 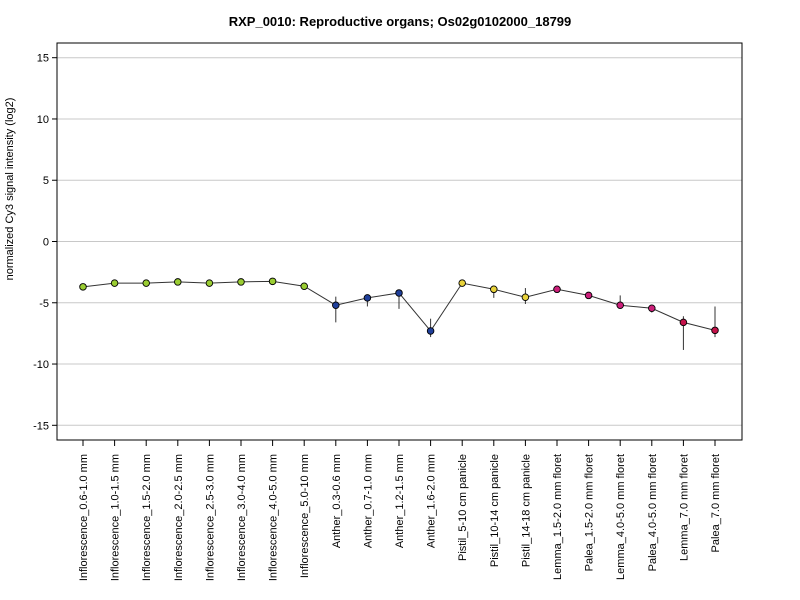 I want to click on data-series, so click(x=399, y=313).